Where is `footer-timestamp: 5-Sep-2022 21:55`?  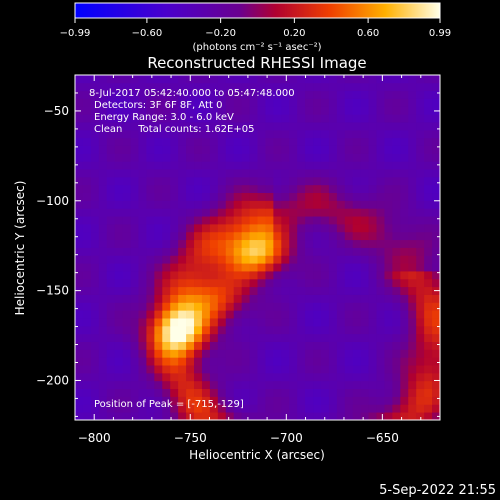
footer-timestamp: 5-Sep-2022 21:55 is located at coordinates (437, 490).